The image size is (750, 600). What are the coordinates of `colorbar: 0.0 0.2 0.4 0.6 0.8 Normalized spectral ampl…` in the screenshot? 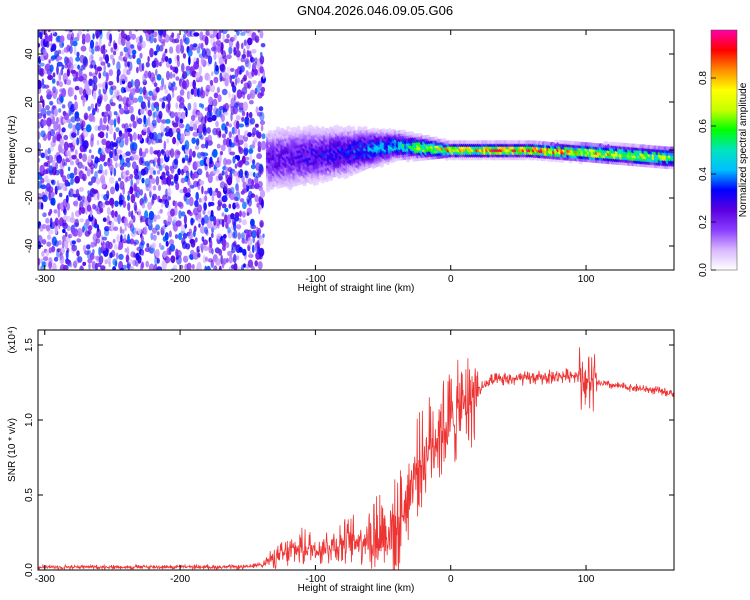 It's located at (723, 153).